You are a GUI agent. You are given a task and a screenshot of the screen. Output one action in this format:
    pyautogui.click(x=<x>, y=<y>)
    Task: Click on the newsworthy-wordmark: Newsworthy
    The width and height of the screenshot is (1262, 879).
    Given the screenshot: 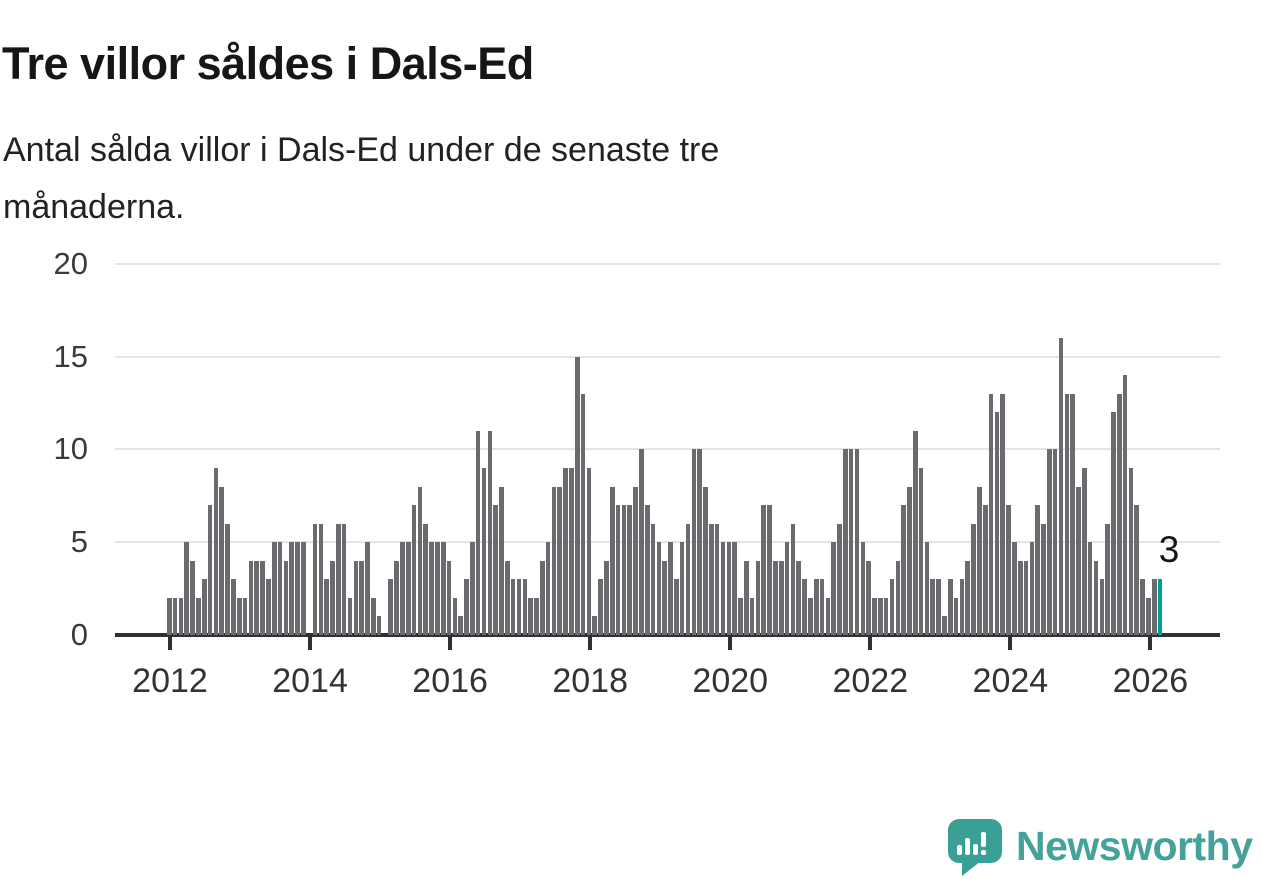 What is the action you would take?
    pyautogui.click(x=1134, y=846)
    